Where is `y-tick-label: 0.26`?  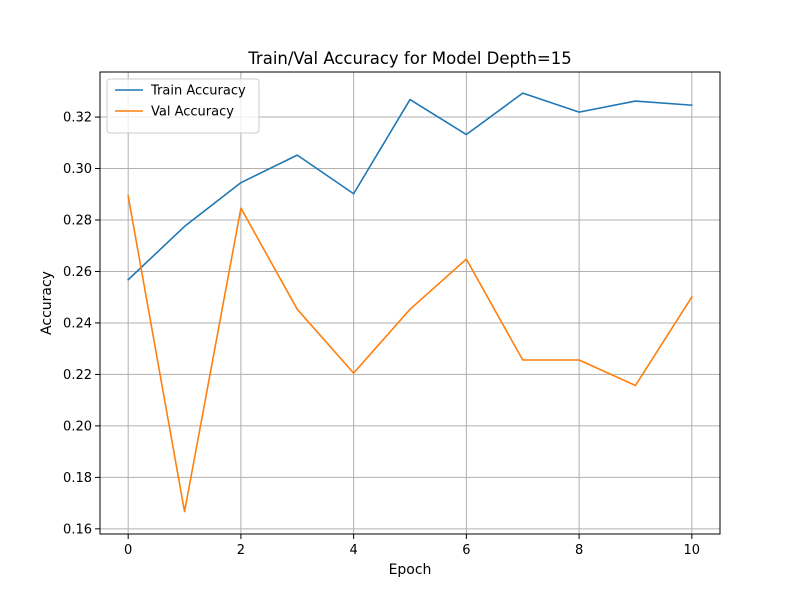
y-tick-label: 0.26 is located at coordinates (77, 272).